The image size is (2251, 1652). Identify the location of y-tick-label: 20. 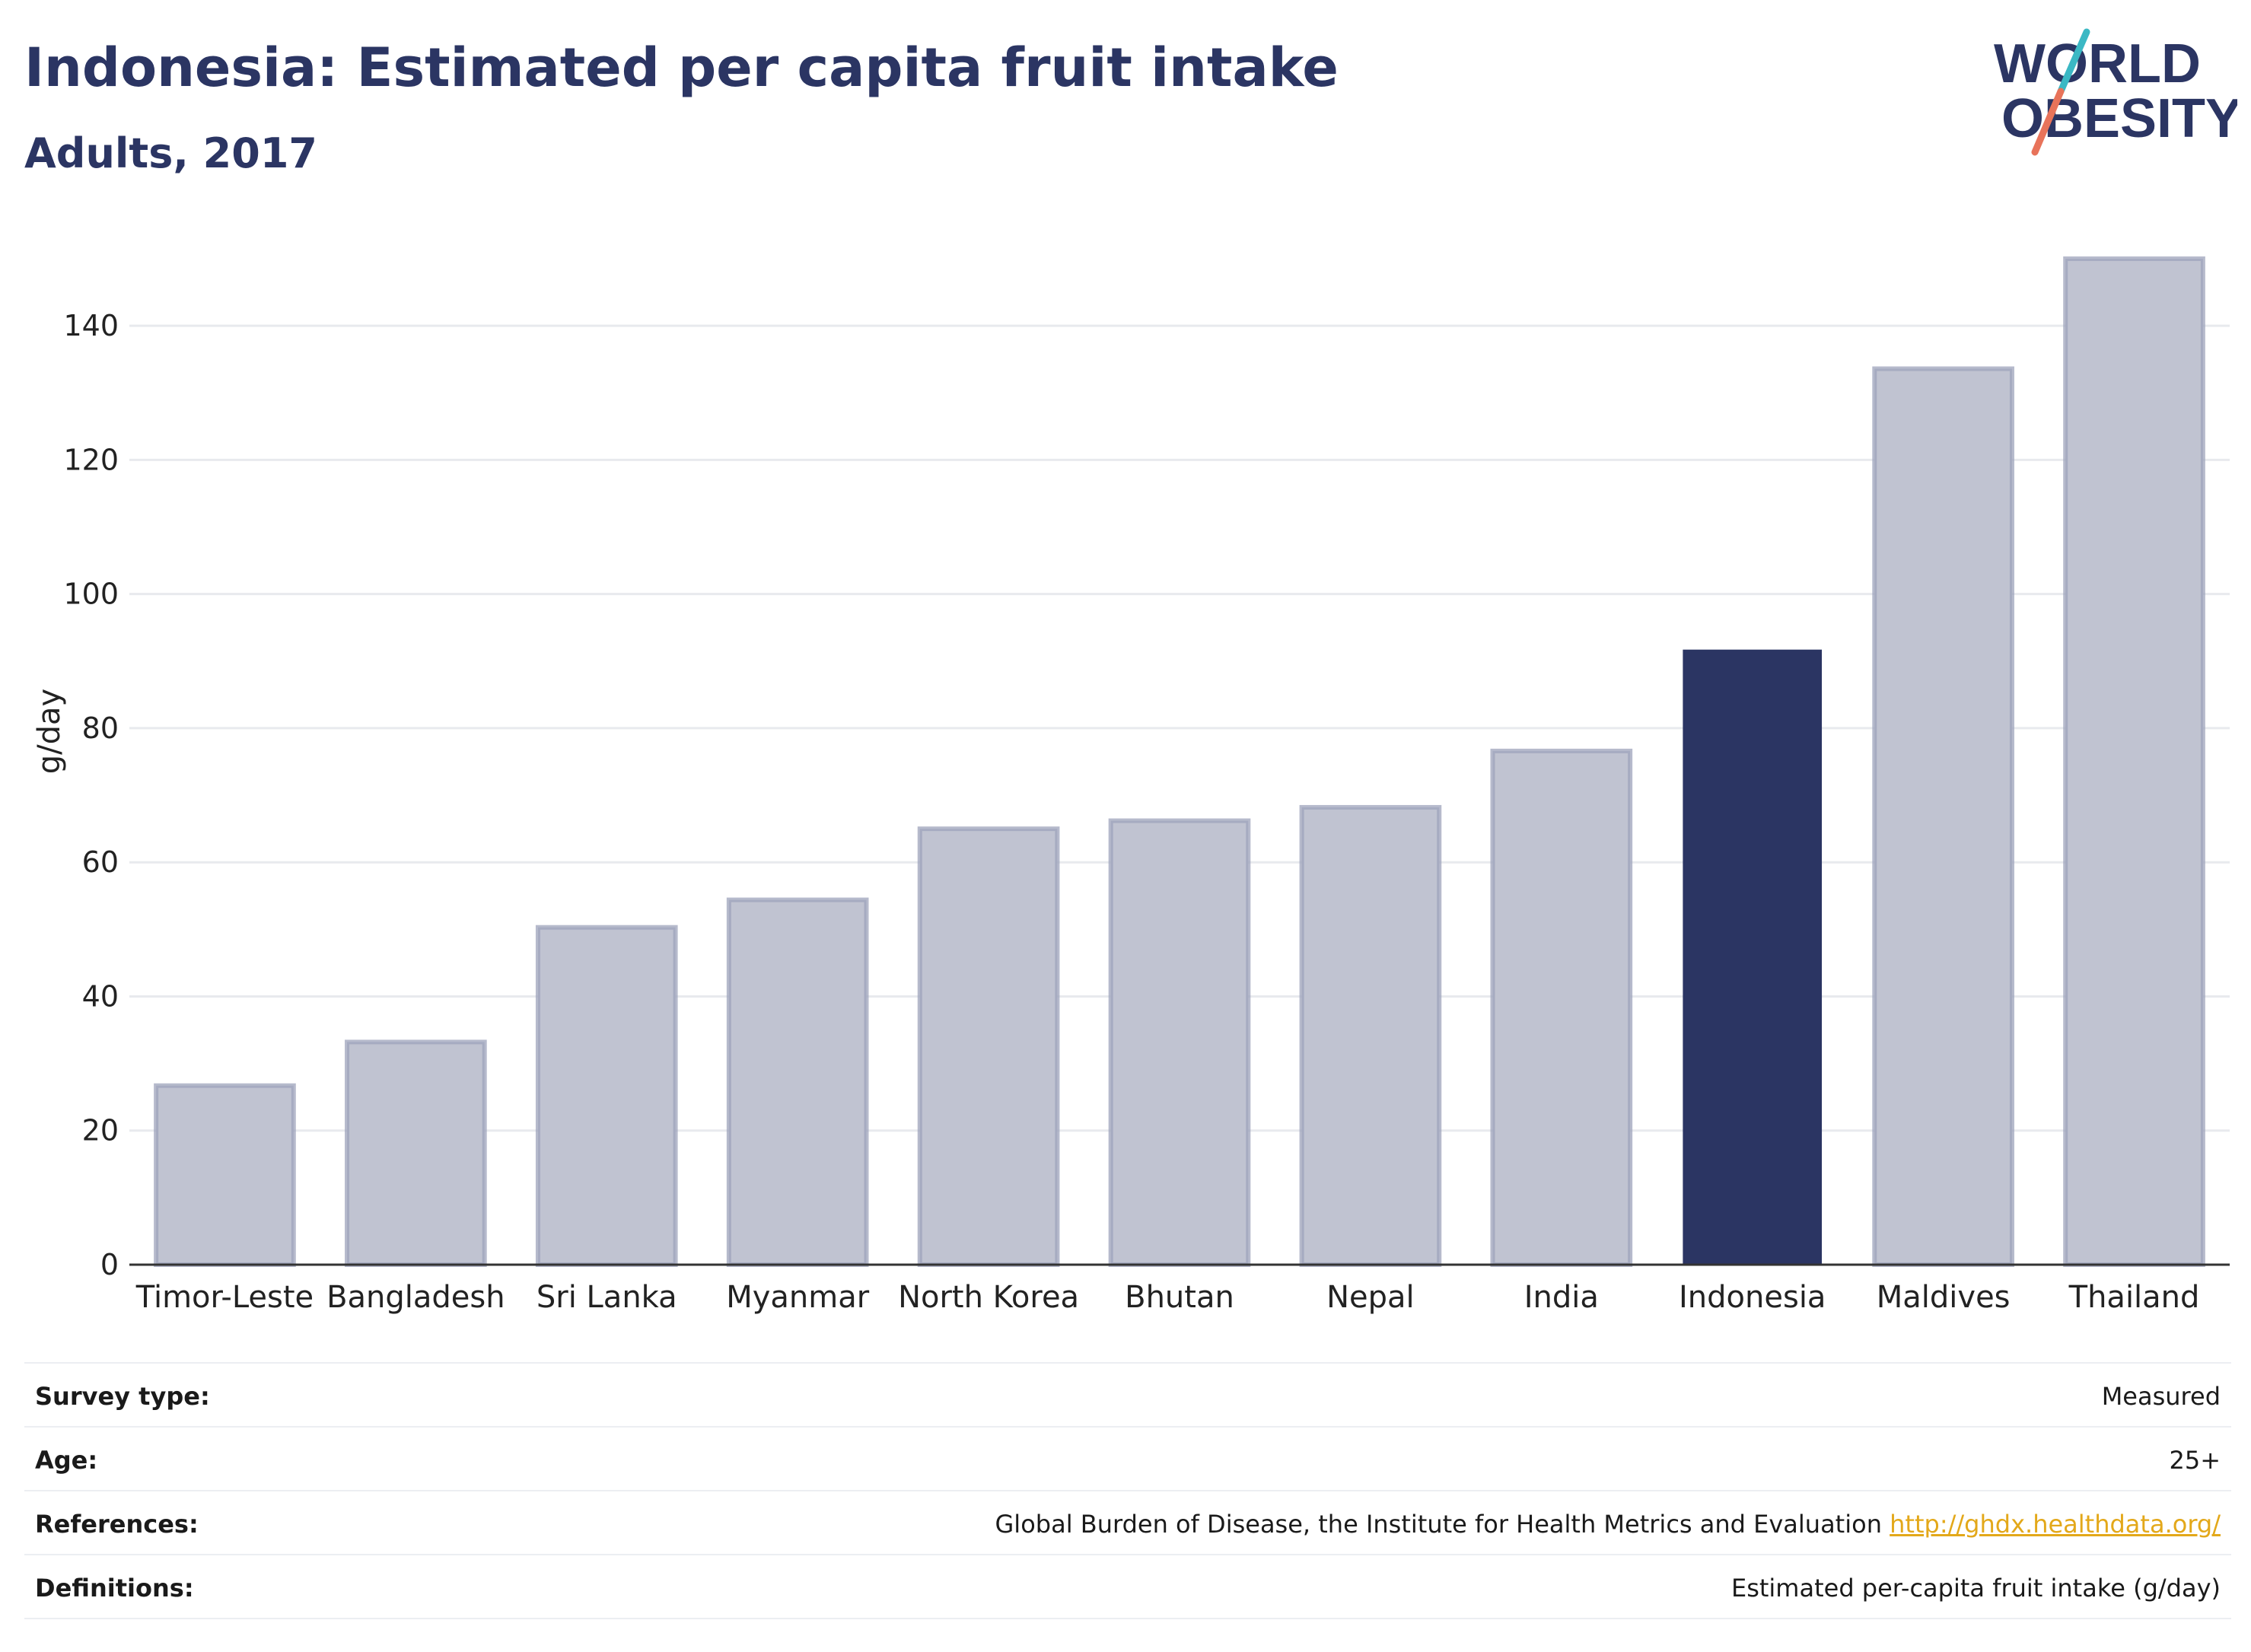
(100, 1130).